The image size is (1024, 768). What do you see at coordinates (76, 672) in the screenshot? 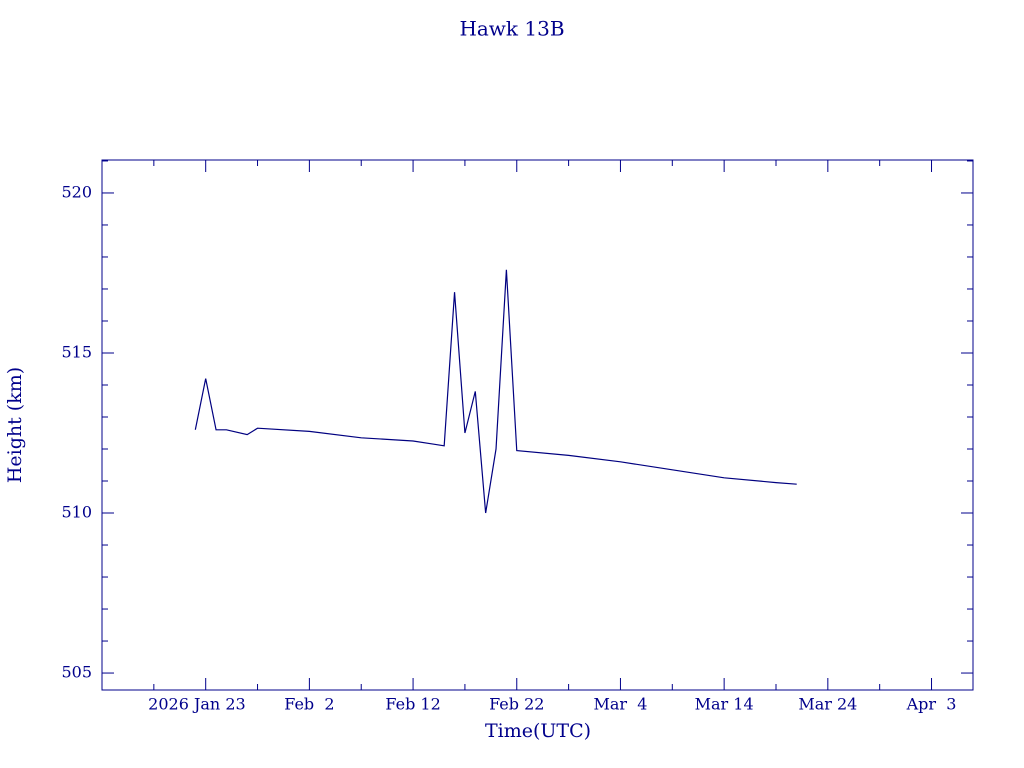
I see `y-tick-label: 505` at bounding box center [76, 672].